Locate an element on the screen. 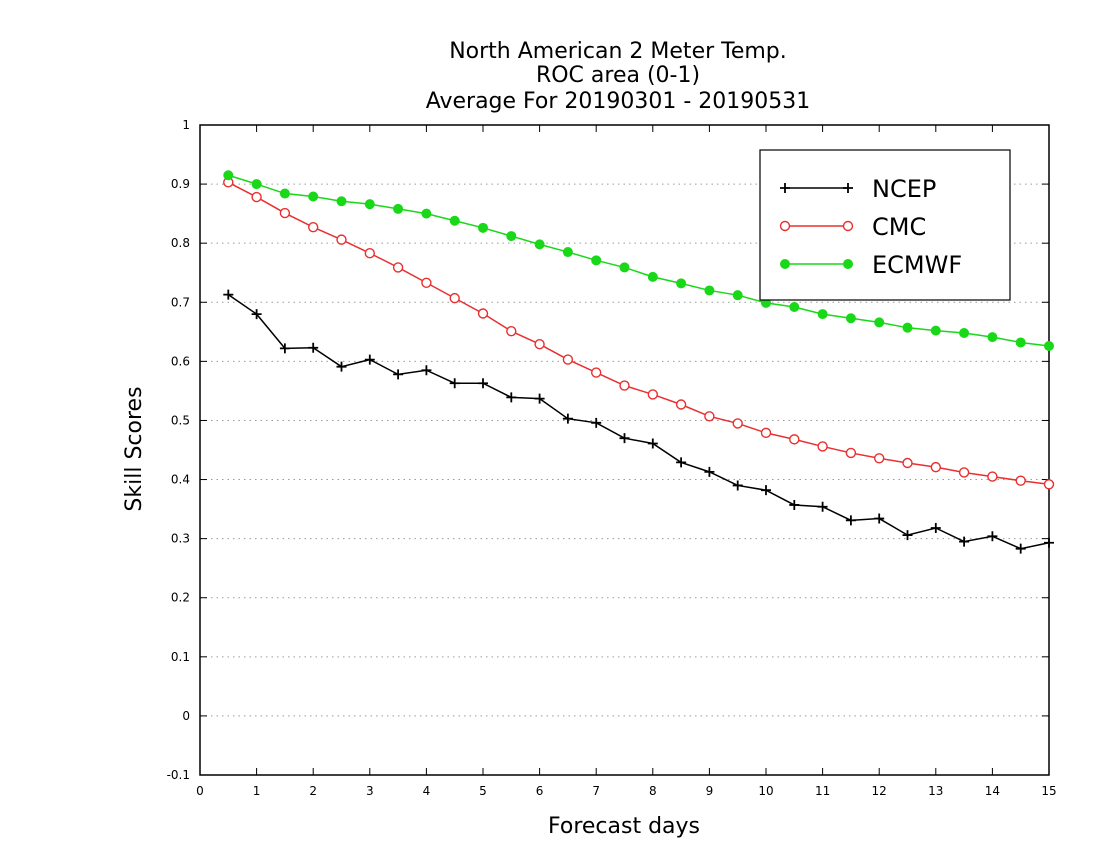  x-tick-label: 5 is located at coordinates (483, 791).